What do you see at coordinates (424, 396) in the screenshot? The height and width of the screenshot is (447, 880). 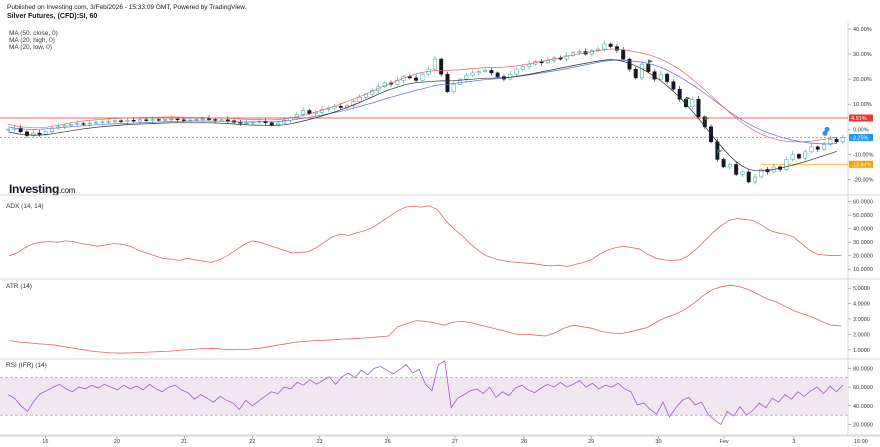 I see `rsi-band` at bounding box center [424, 396].